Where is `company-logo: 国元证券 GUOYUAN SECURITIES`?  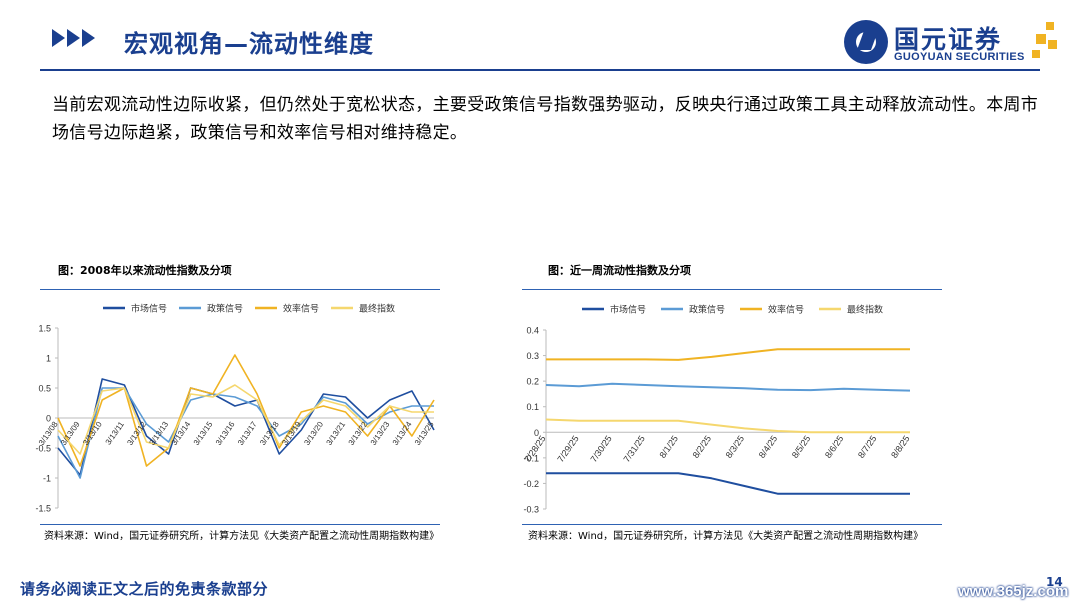 company-logo: 国元证券 GUOYUAN SECURITIES is located at coordinates (952, 43).